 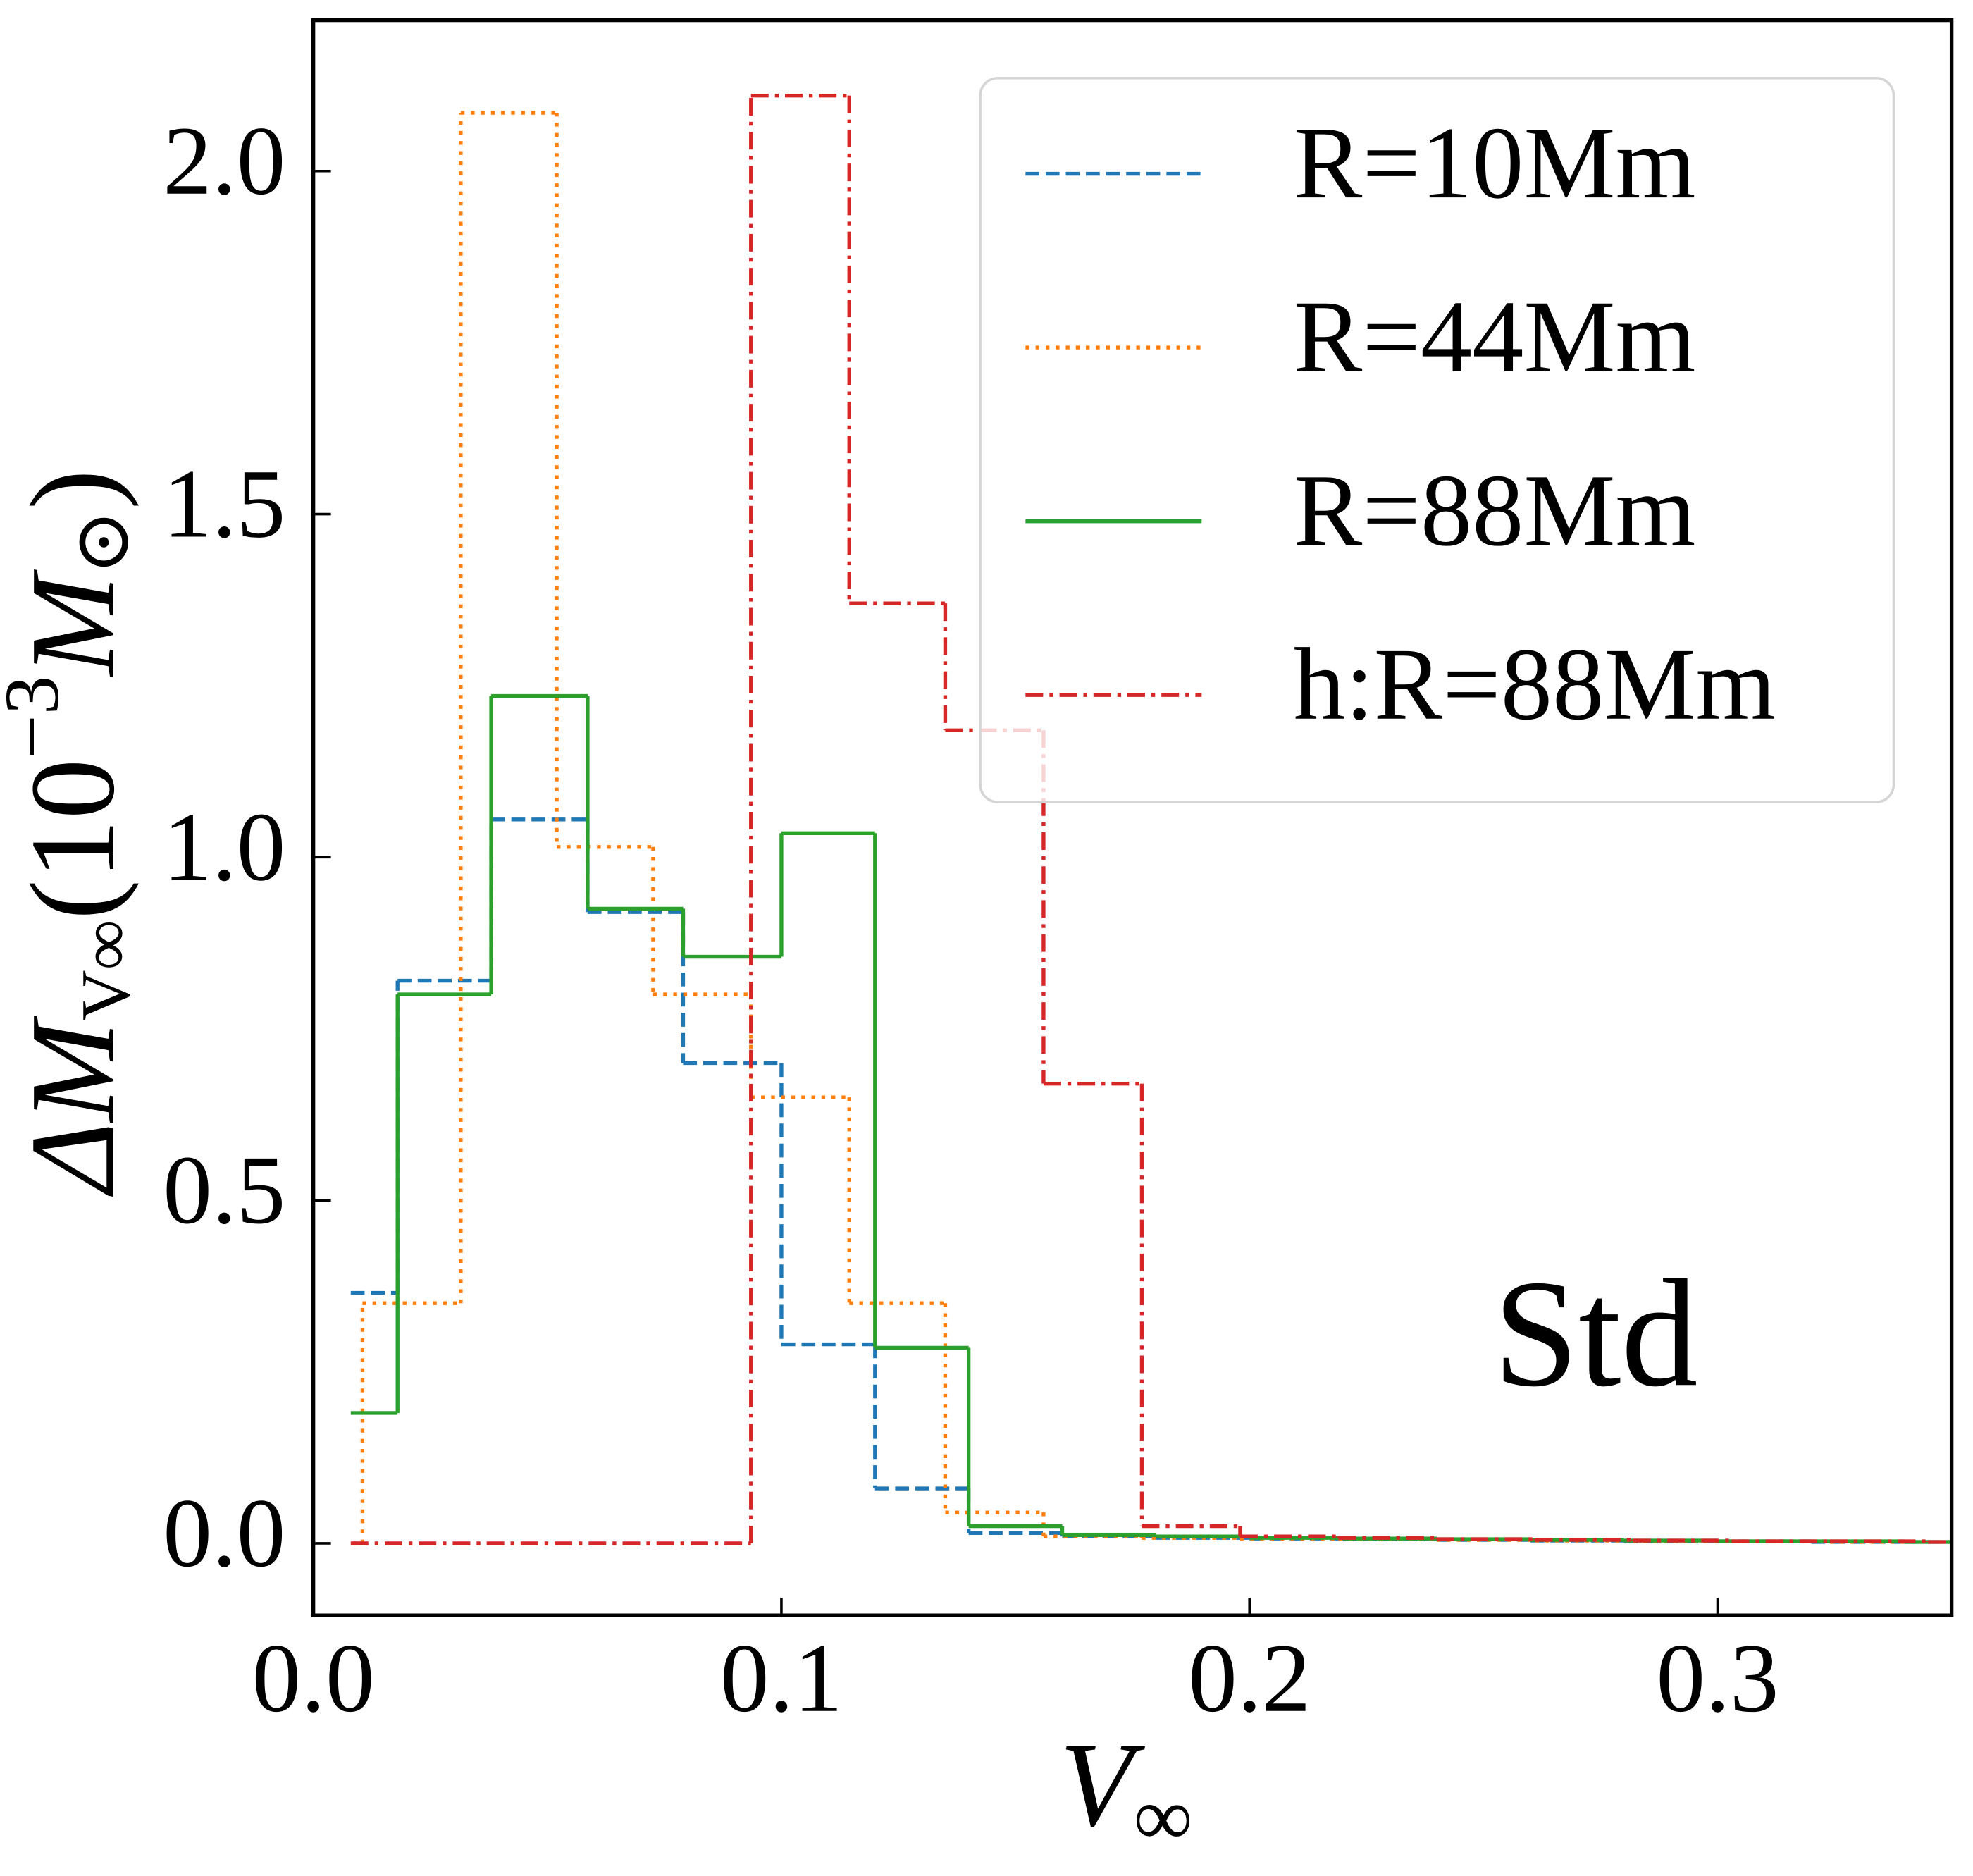 What do you see at coordinates (313, 1679) in the screenshot?
I see `x-tick-label: 0.0` at bounding box center [313, 1679].